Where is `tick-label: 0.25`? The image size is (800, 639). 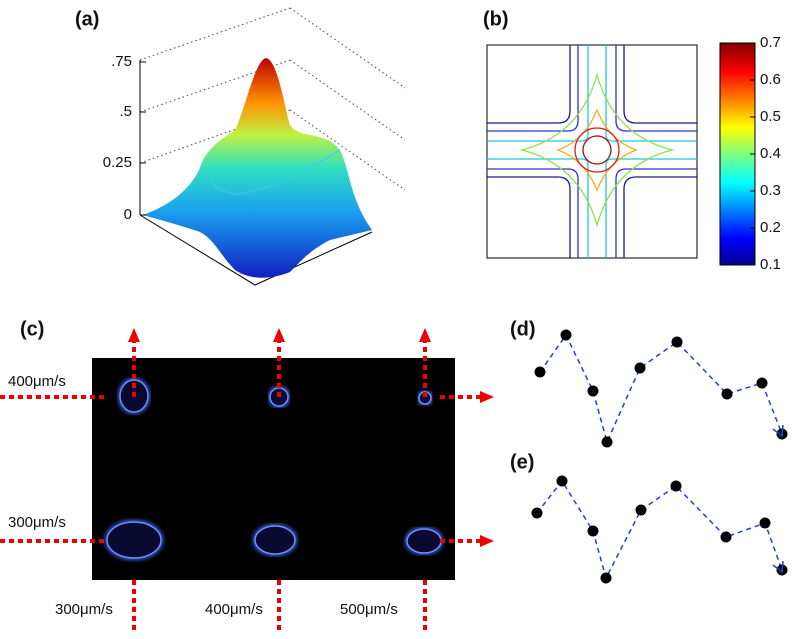
tick-label: 0.25 is located at coordinates (117, 162).